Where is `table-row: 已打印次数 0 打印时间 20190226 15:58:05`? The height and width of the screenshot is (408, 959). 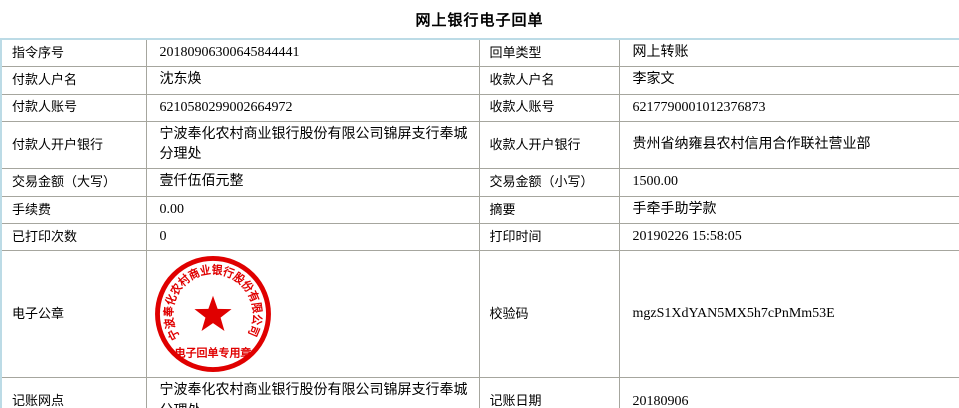 table-row: 已打印次数 0 打印时间 20190226 15:58:05 is located at coordinates (479, 237).